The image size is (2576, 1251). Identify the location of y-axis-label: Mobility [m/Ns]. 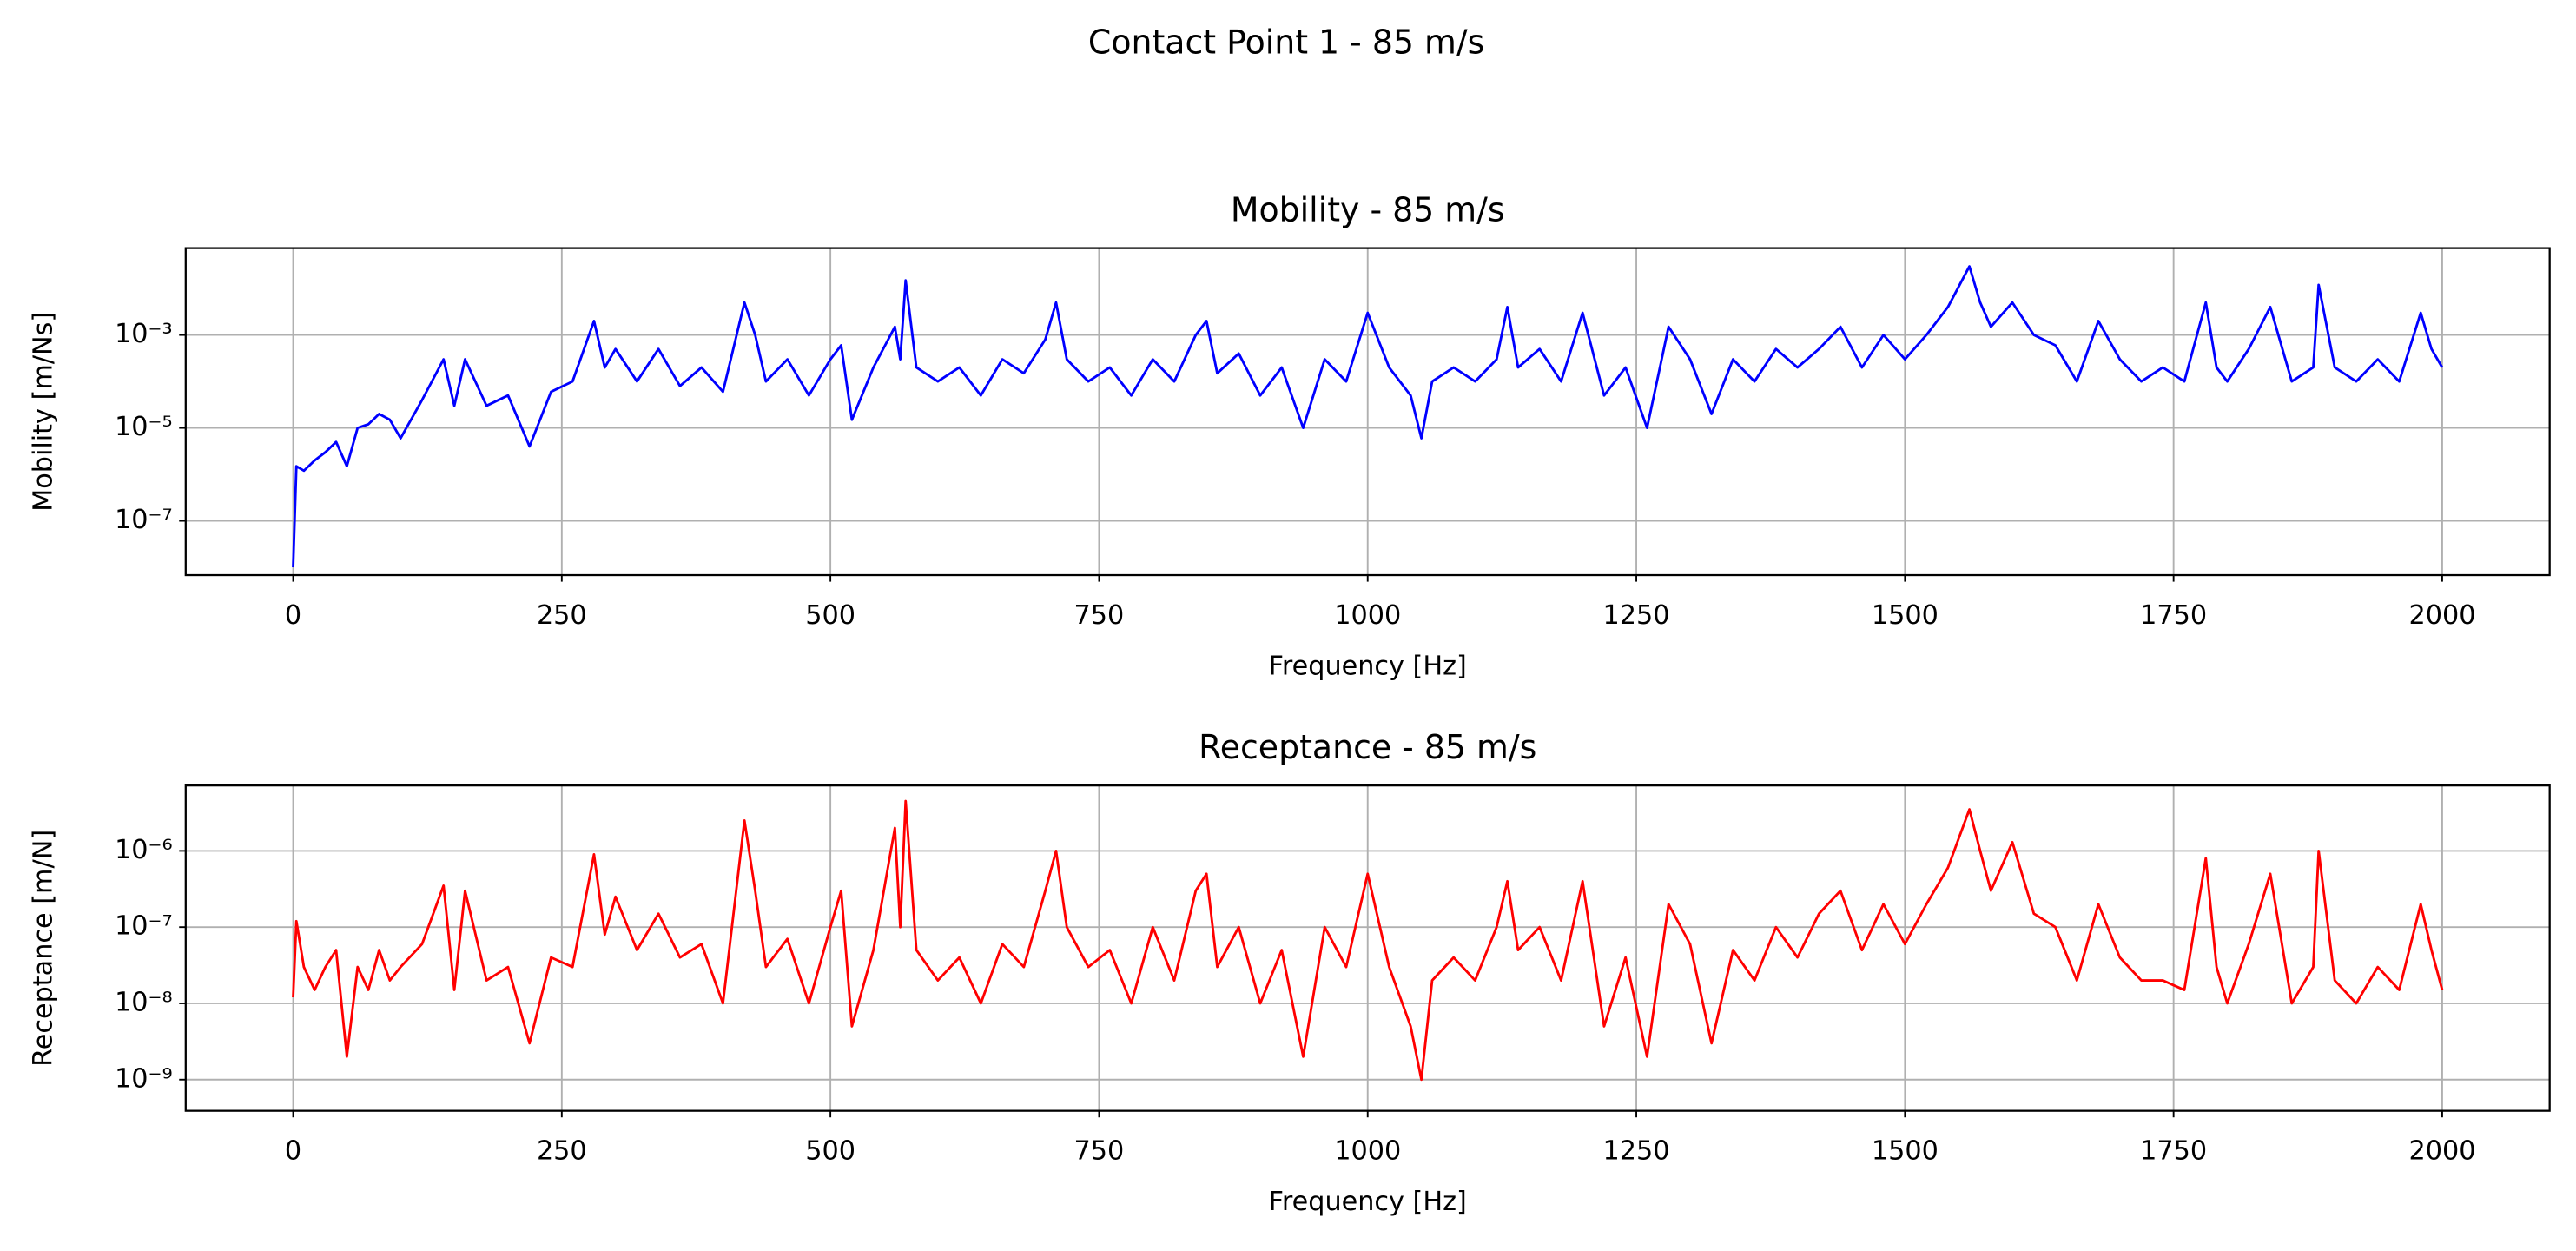
(44, 412).